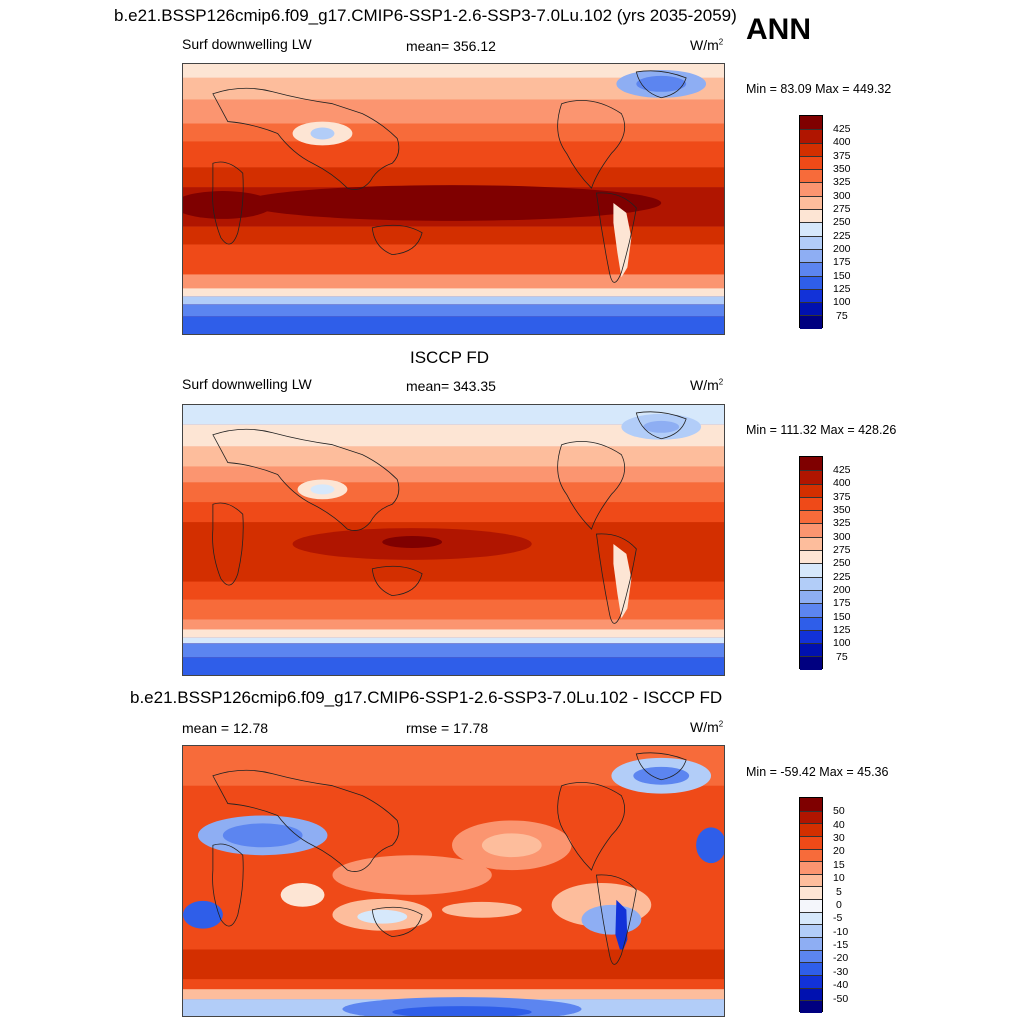 The height and width of the screenshot is (1024, 1024). What do you see at coordinates (839, 811) in the screenshot?
I see `colorbar-tick-label: 50` at bounding box center [839, 811].